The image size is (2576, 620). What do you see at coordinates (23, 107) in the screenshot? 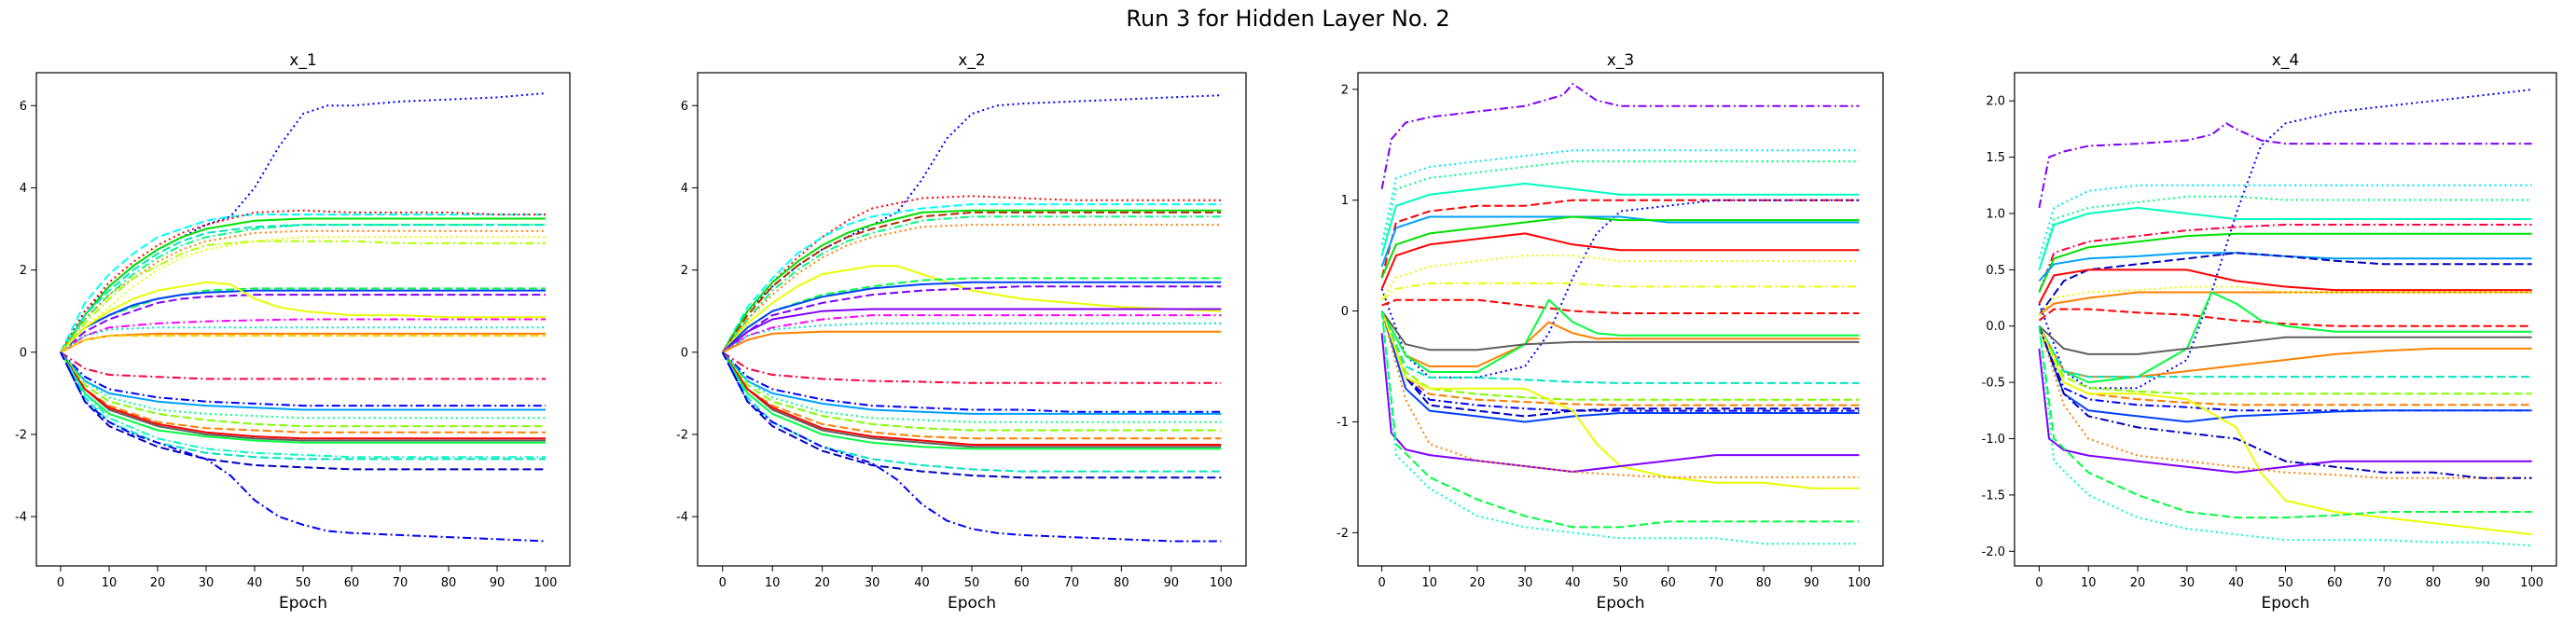
I see `chart-1-y-tick-label-6: 6` at bounding box center [23, 107].